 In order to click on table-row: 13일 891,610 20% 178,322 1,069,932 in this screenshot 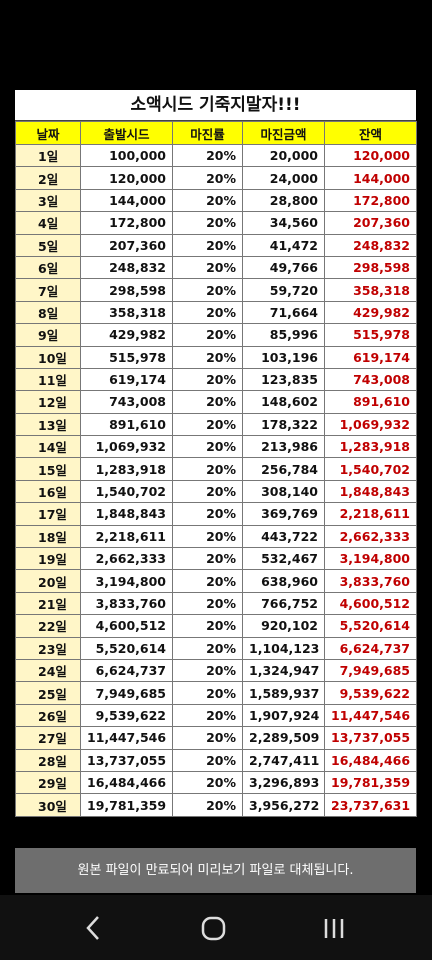, I will do `click(216, 424)`.